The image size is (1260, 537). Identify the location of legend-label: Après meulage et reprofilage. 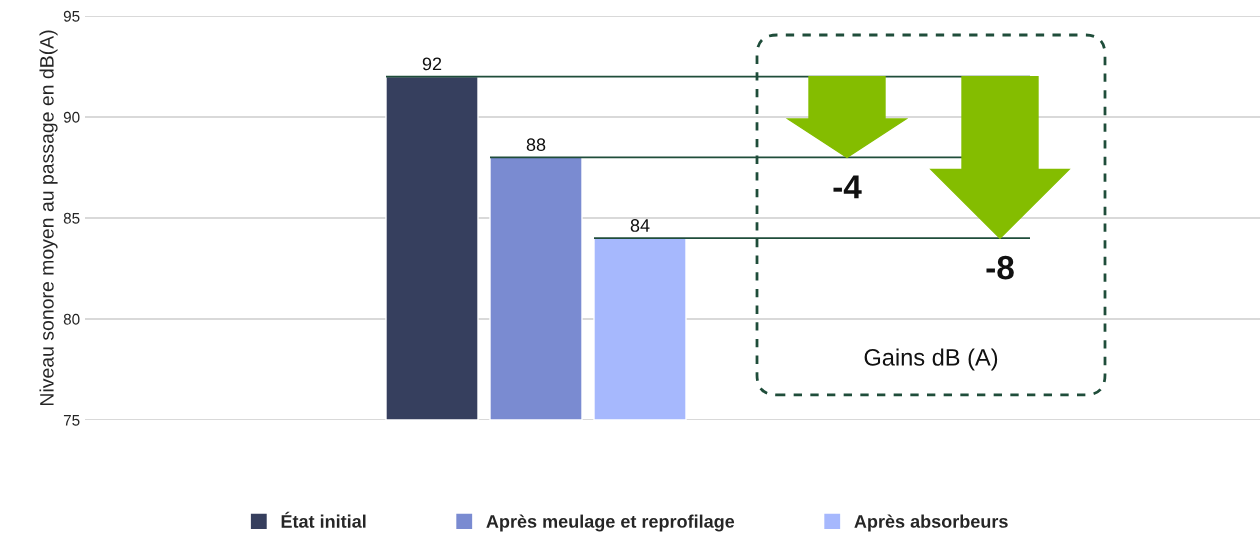
(610, 523).